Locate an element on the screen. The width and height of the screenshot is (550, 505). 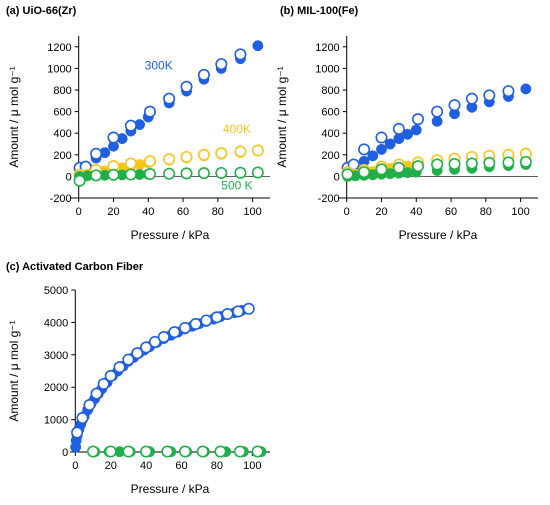
y-tick-label: 5000 is located at coordinates (56, 291).